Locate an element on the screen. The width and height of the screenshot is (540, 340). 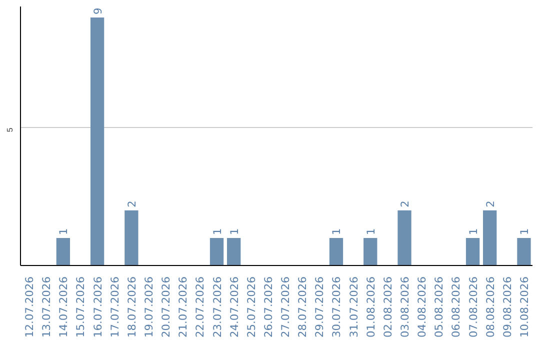
y-tick-label: 5 is located at coordinates (10, 129).